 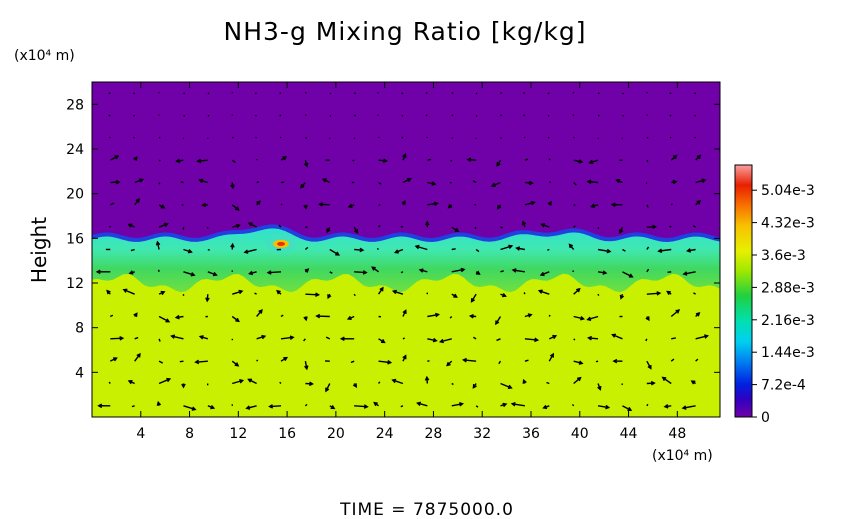 I want to click on x-tick-label: 36, so click(x=531, y=434).